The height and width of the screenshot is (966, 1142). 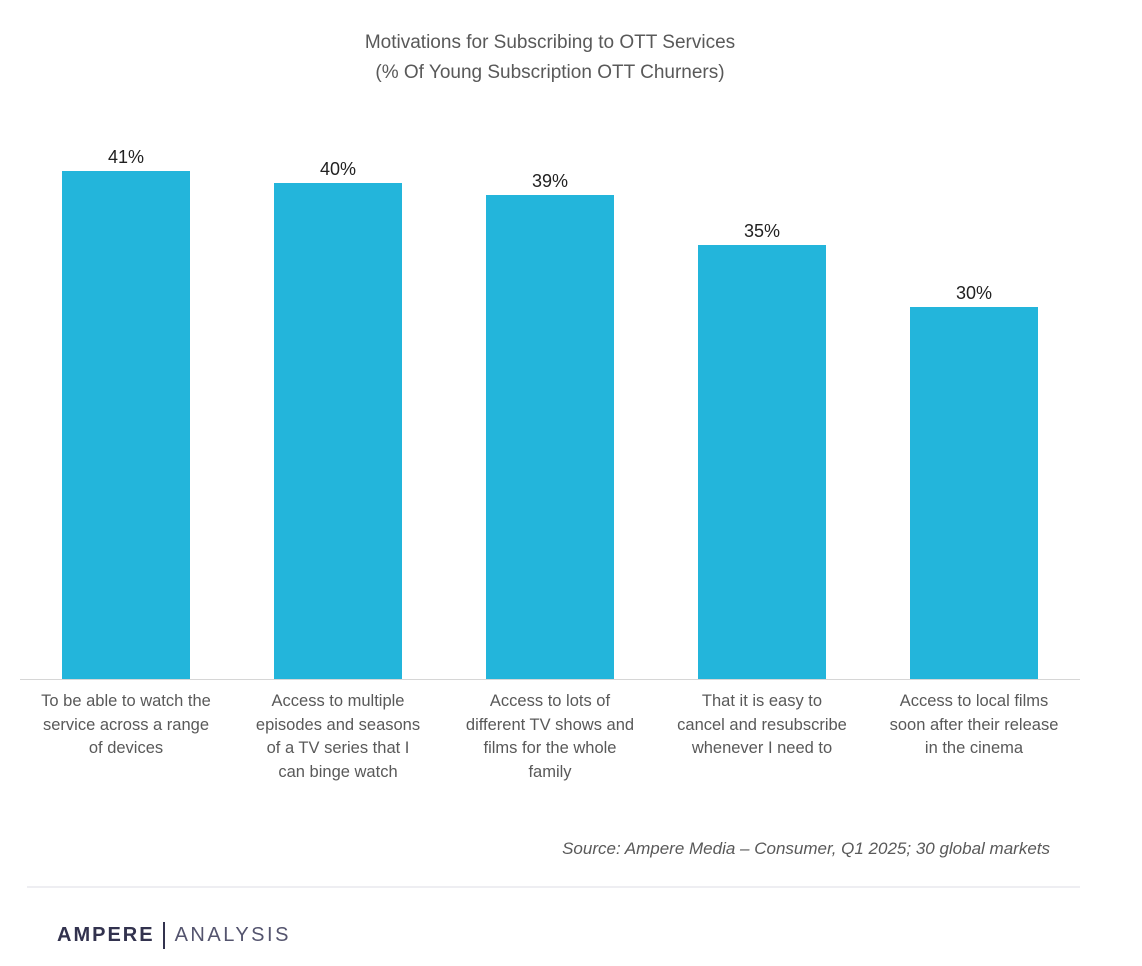 I want to click on ampere-analysis-logo: AMPERE ANALYSIS, so click(x=568, y=935).